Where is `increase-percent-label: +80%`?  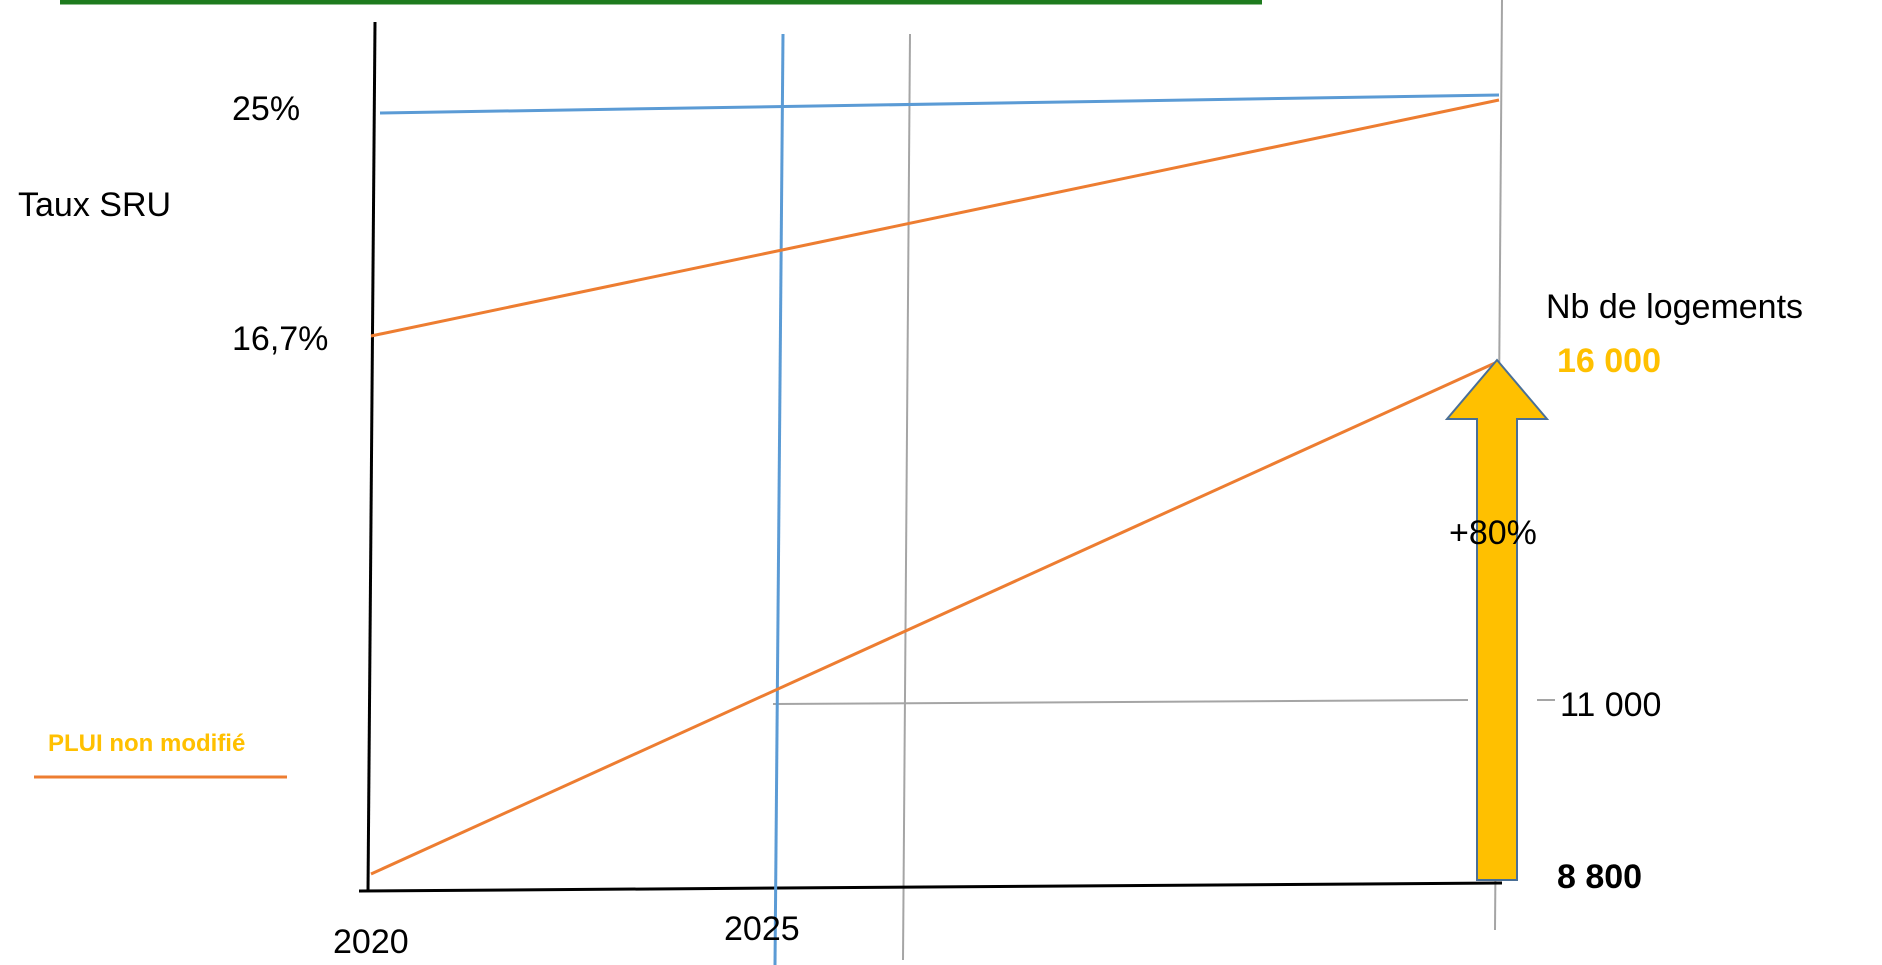
increase-percent-label: +80% is located at coordinates (1493, 533).